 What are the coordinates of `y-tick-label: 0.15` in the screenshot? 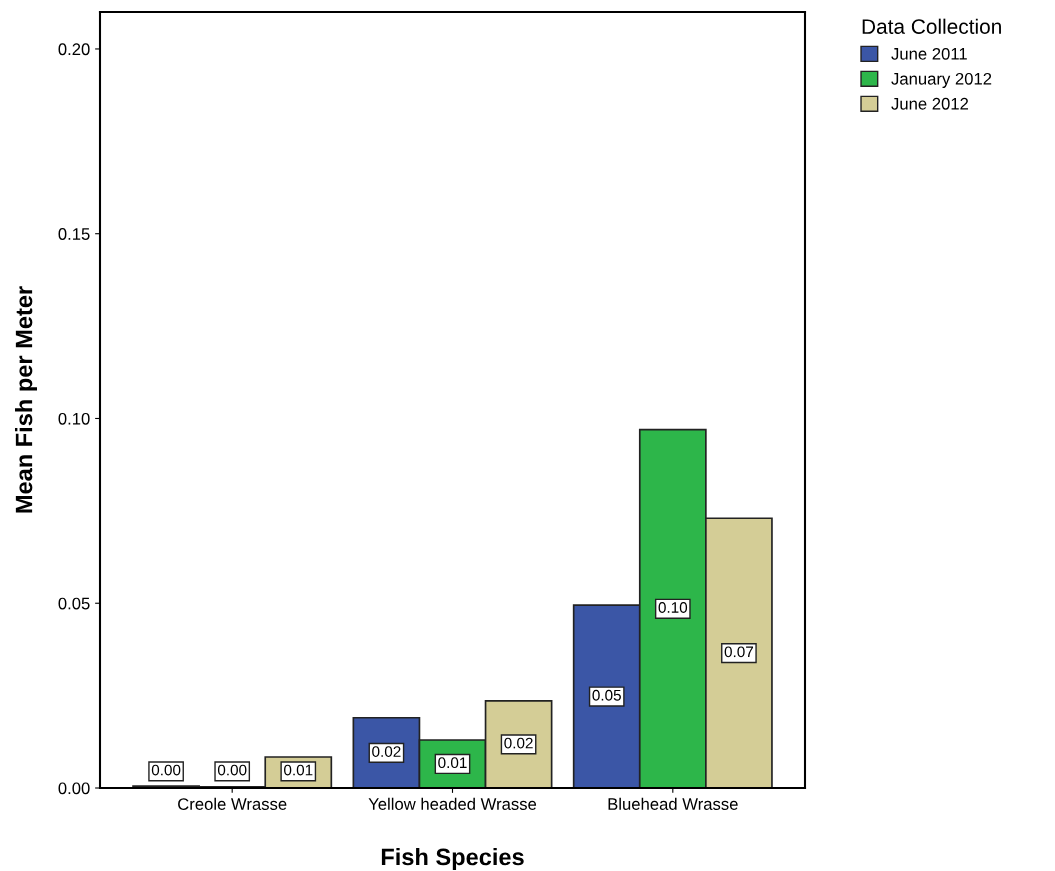 It's located at (74, 234).